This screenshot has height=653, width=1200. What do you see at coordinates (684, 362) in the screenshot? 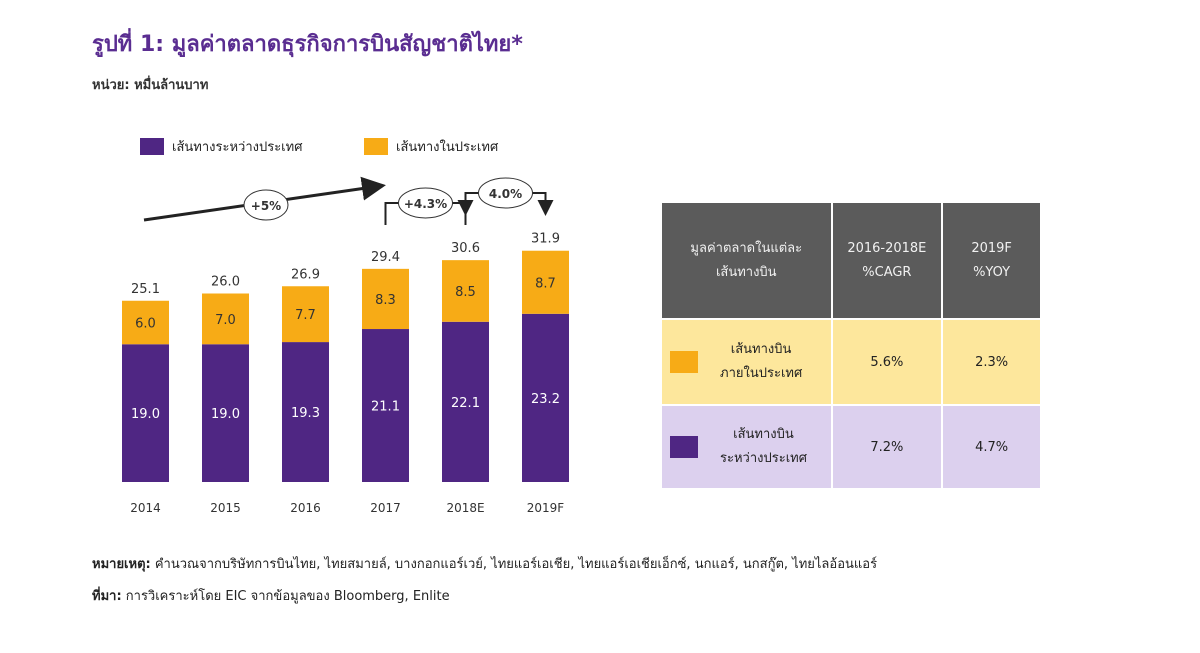
I see `table-swatch-domestic` at bounding box center [684, 362].